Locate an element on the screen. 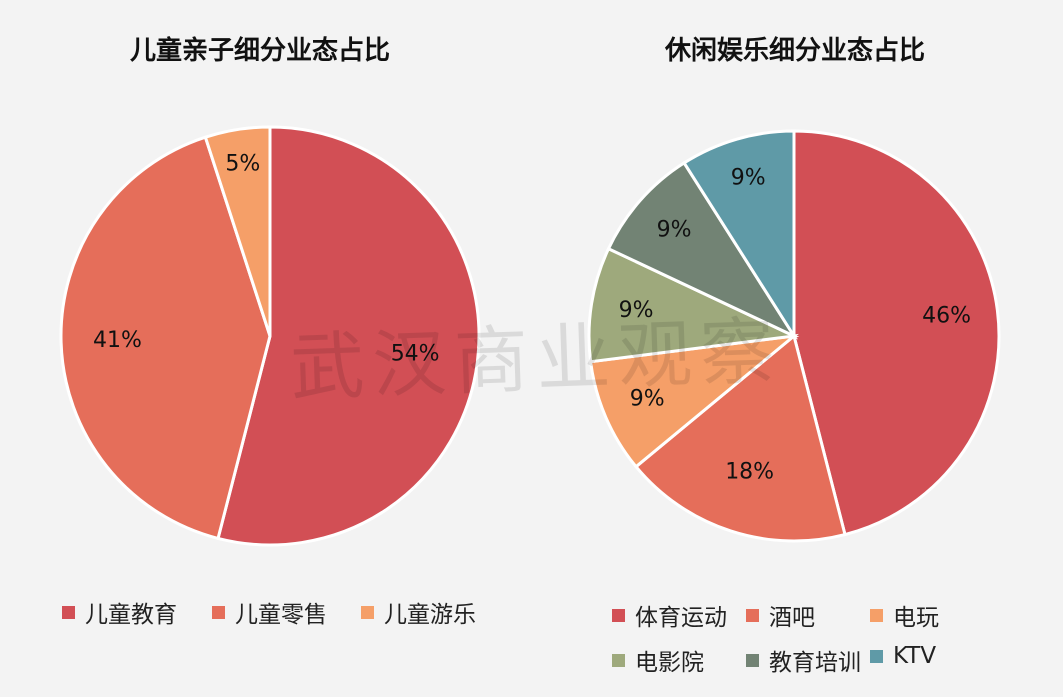 Image resolution: width=1063 pixels, height=697 pixels. legend-item-1-0: 体育运动 is located at coordinates (669, 615).